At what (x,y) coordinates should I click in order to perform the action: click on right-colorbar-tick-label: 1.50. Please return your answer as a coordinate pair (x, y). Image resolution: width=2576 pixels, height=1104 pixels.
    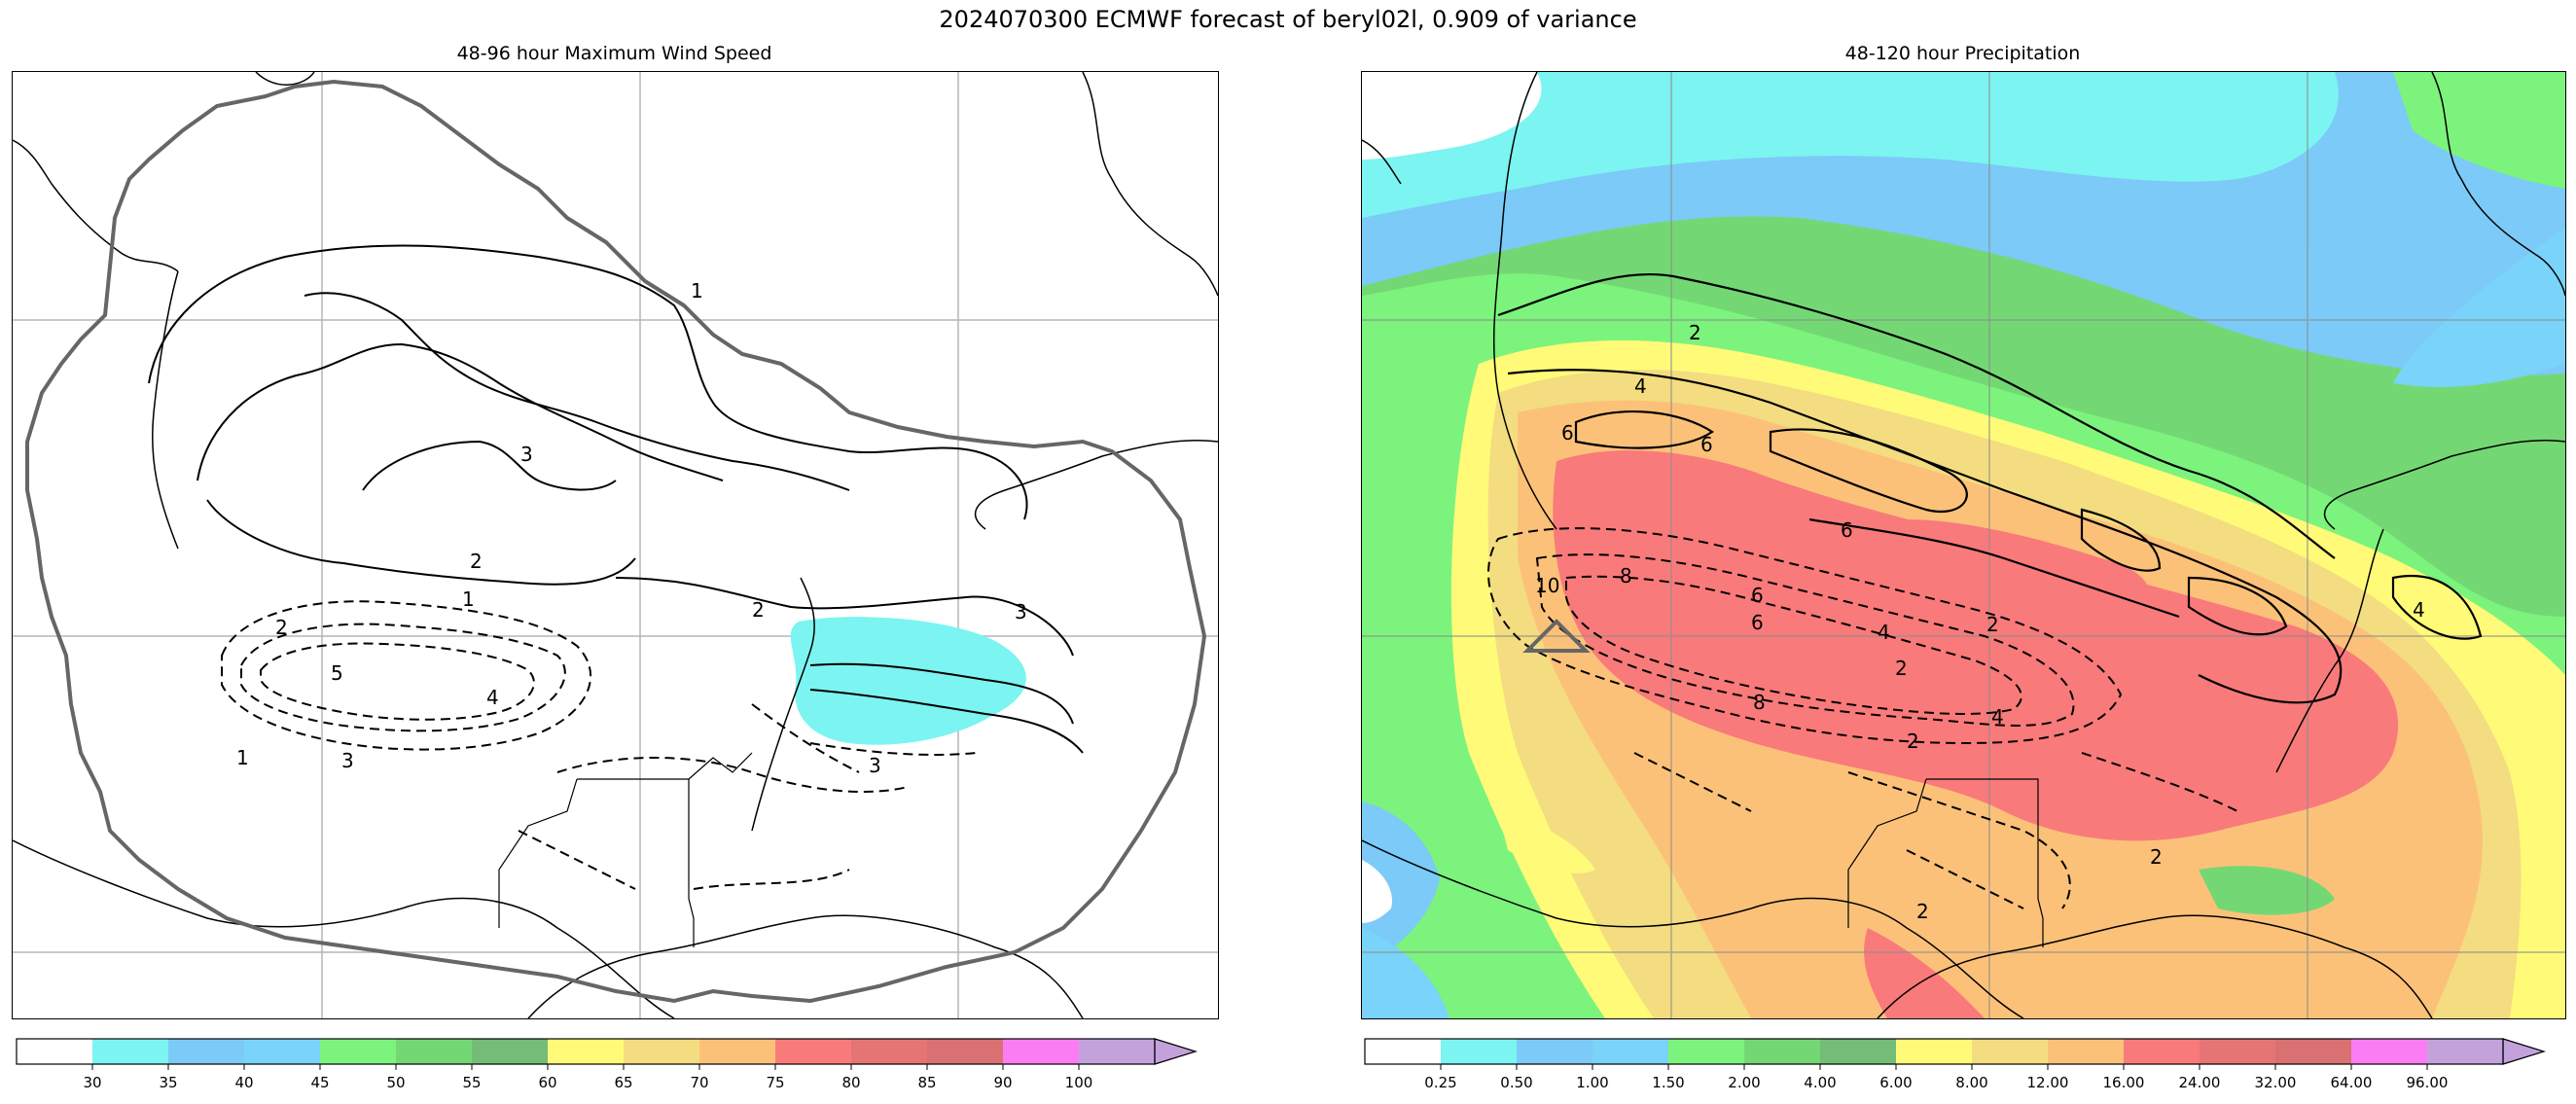
    Looking at the image, I should click on (1668, 1082).